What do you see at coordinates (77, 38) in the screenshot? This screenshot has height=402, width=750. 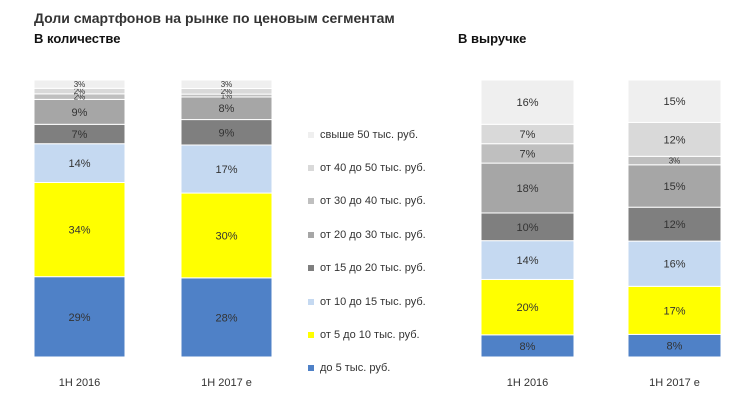 I see `quantity-chart-subtitle: В количестве` at bounding box center [77, 38].